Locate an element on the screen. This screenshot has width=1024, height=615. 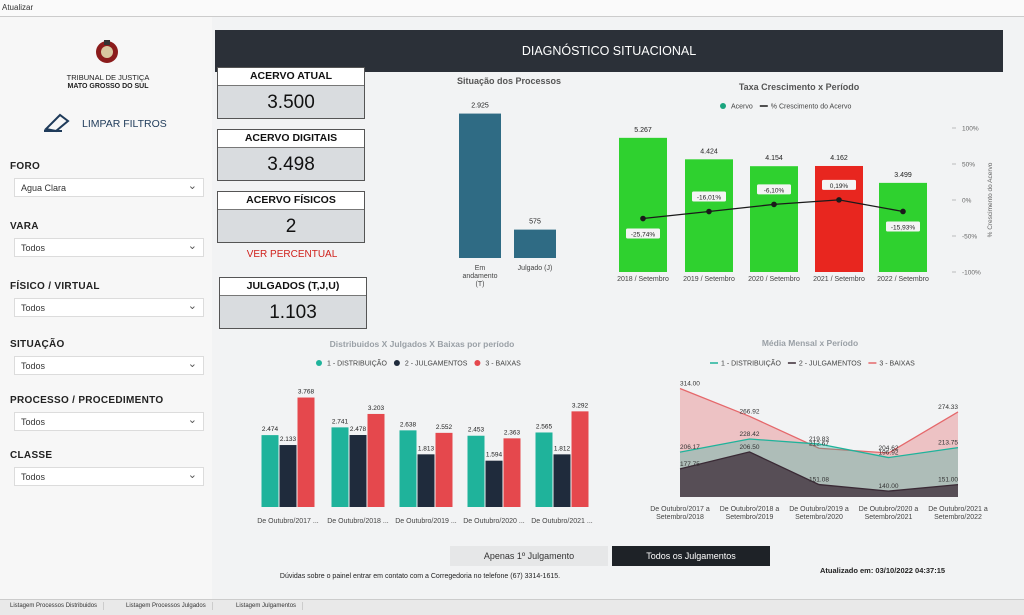
kpi-value: 2 is located at coordinates (291, 226).